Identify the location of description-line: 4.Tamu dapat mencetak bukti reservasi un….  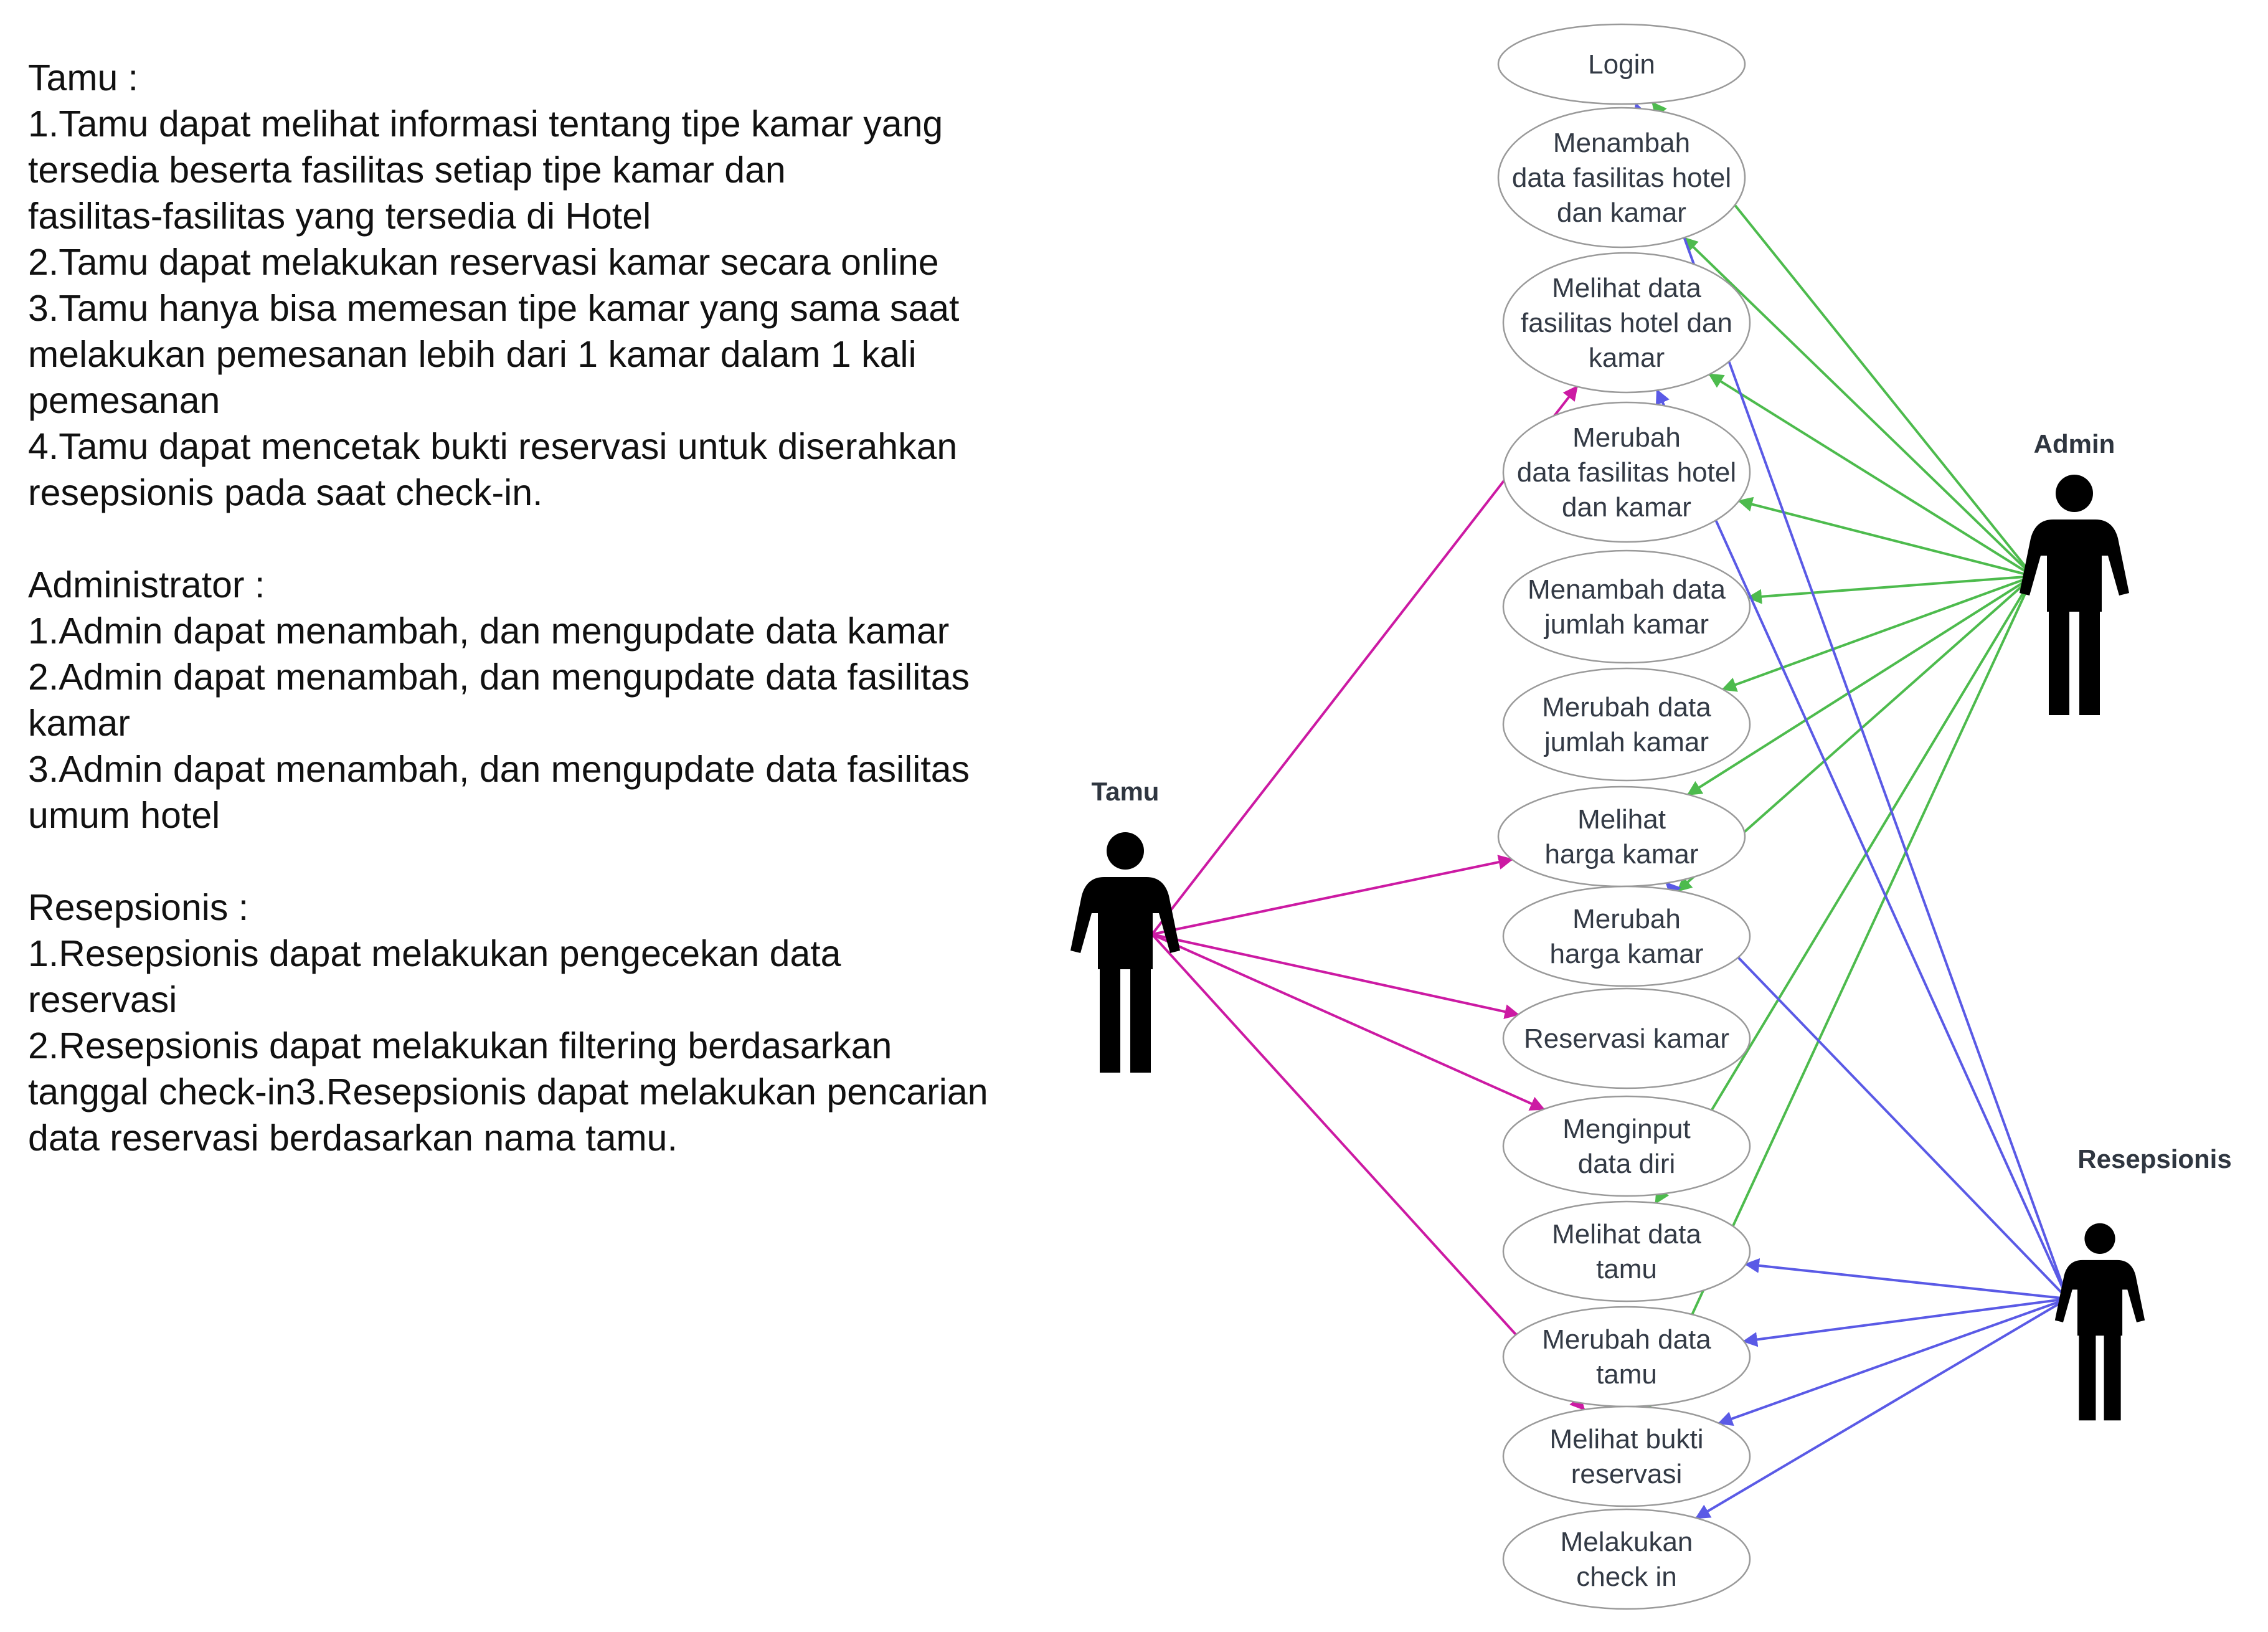
(493, 446).